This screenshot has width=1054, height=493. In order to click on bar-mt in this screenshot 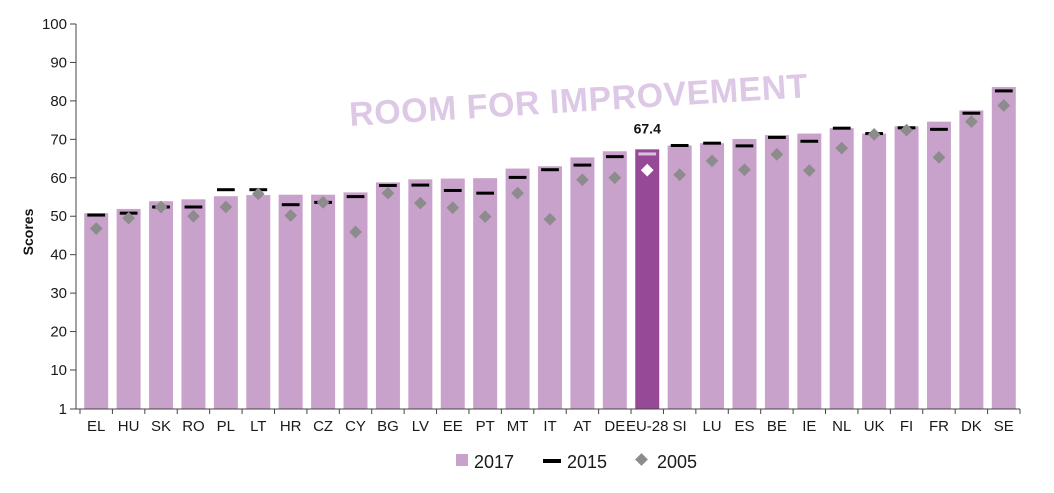, I will do `click(517, 288)`.